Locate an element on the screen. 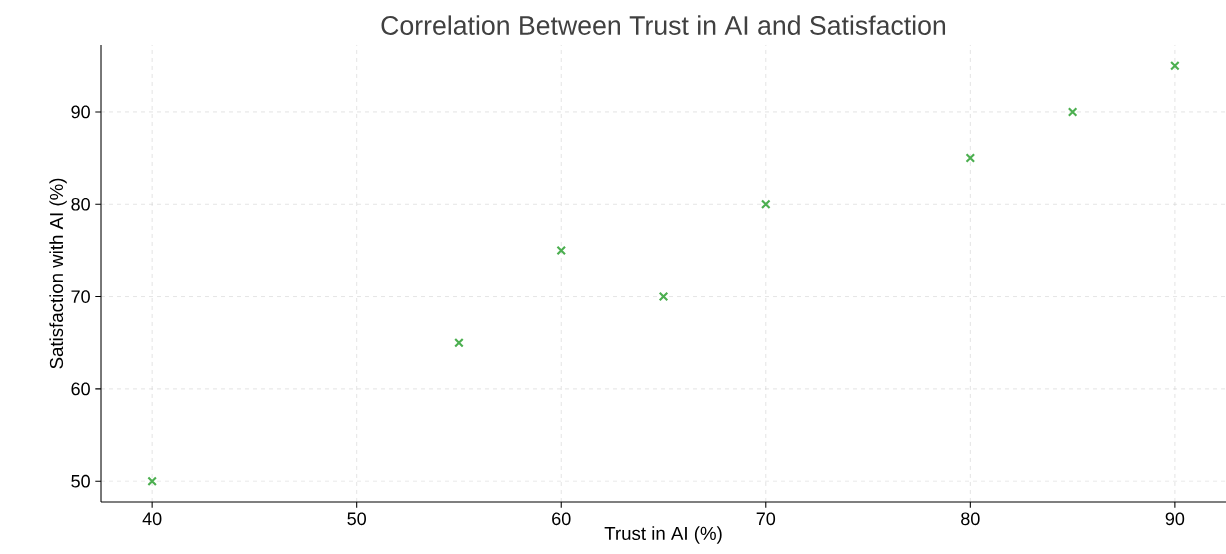 This screenshot has height=554, width=1226. y-tick-label: 70 is located at coordinates (80, 296).